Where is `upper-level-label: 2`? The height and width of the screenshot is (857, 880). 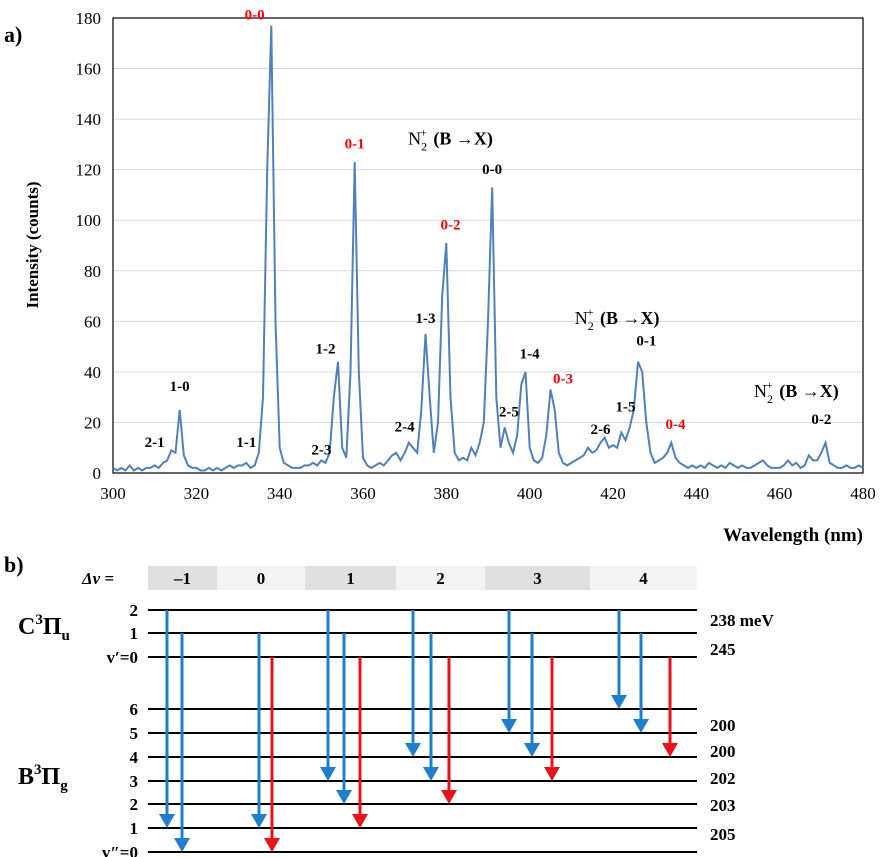 upper-level-label: 2 is located at coordinates (134, 610).